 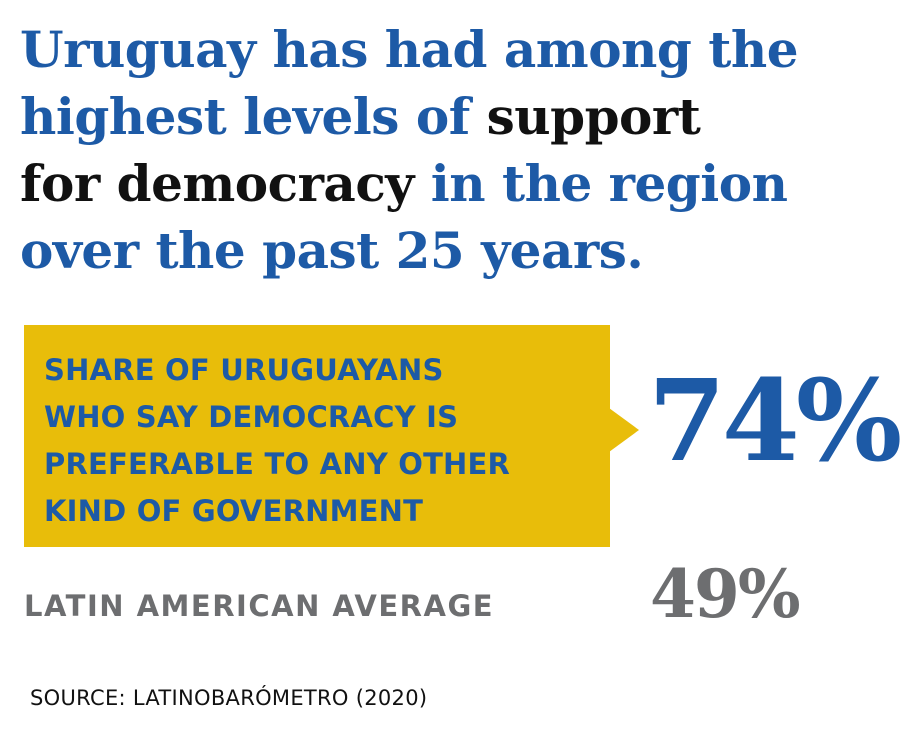 What do you see at coordinates (409, 49) in the screenshot?
I see `headline-line-1: Uruguay has had among the` at bounding box center [409, 49].